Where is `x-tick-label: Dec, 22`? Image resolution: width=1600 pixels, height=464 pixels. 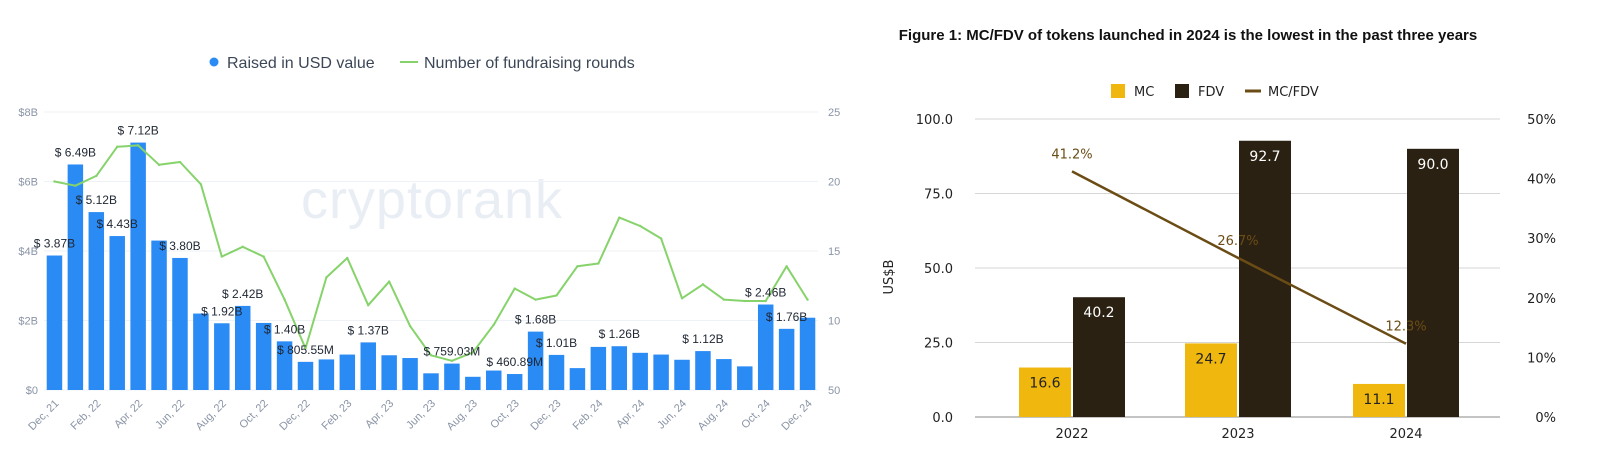
x-tick-label: Dec, 22 is located at coordinates (294, 415).